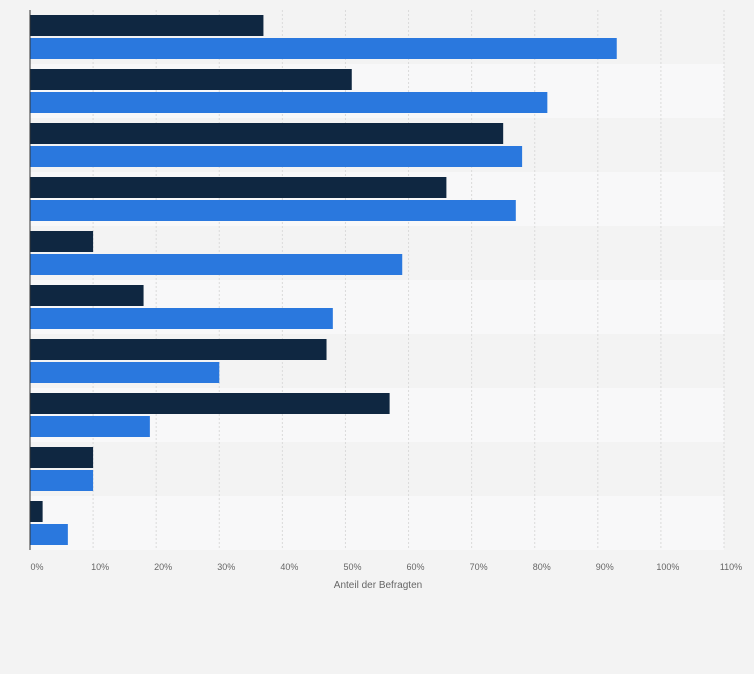 The image size is (754, 674). Describe the element at coordinates (416, 567) in the screenshot. I see `x-tick-label: 60%` at that location.